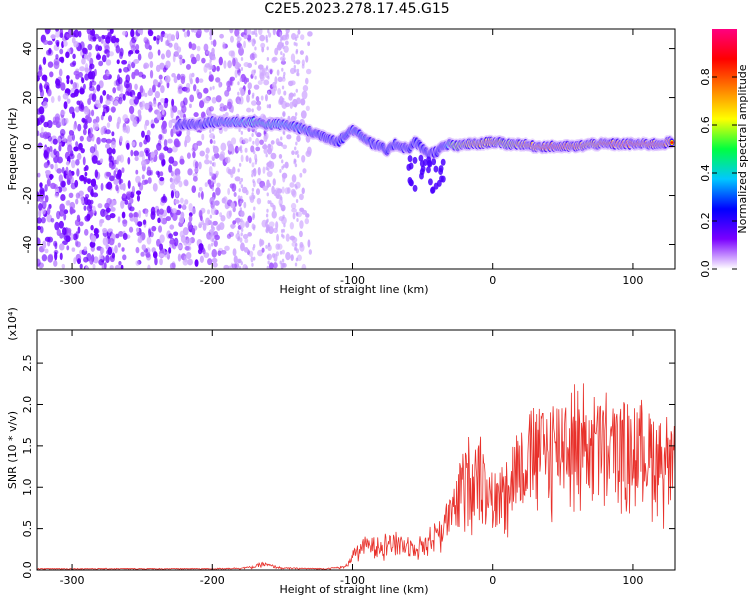  I want to click on colorbar, so click(724, 149).